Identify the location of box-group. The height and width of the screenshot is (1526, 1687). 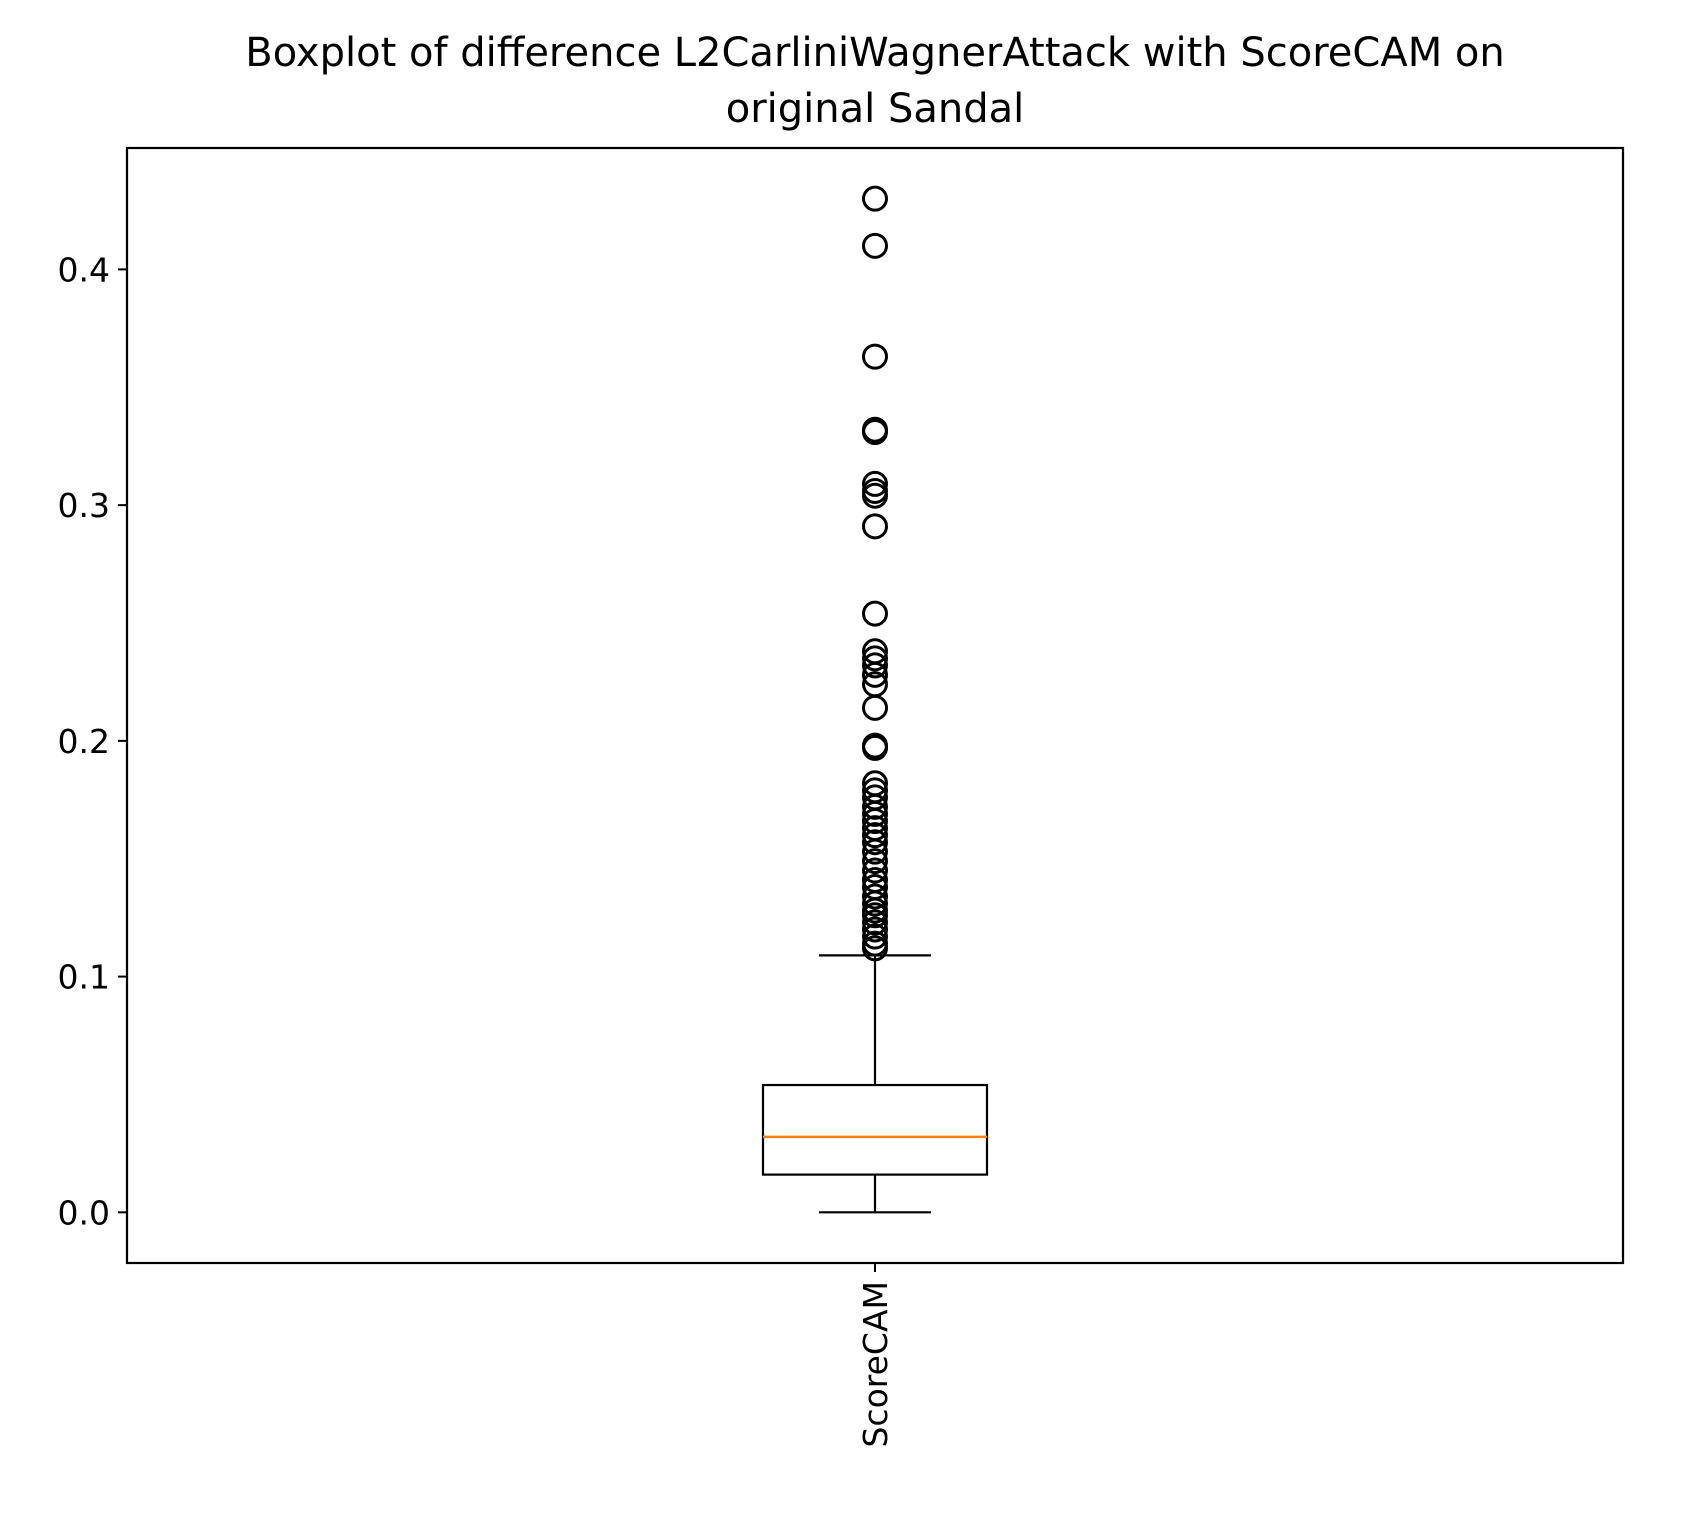
(875, 699).